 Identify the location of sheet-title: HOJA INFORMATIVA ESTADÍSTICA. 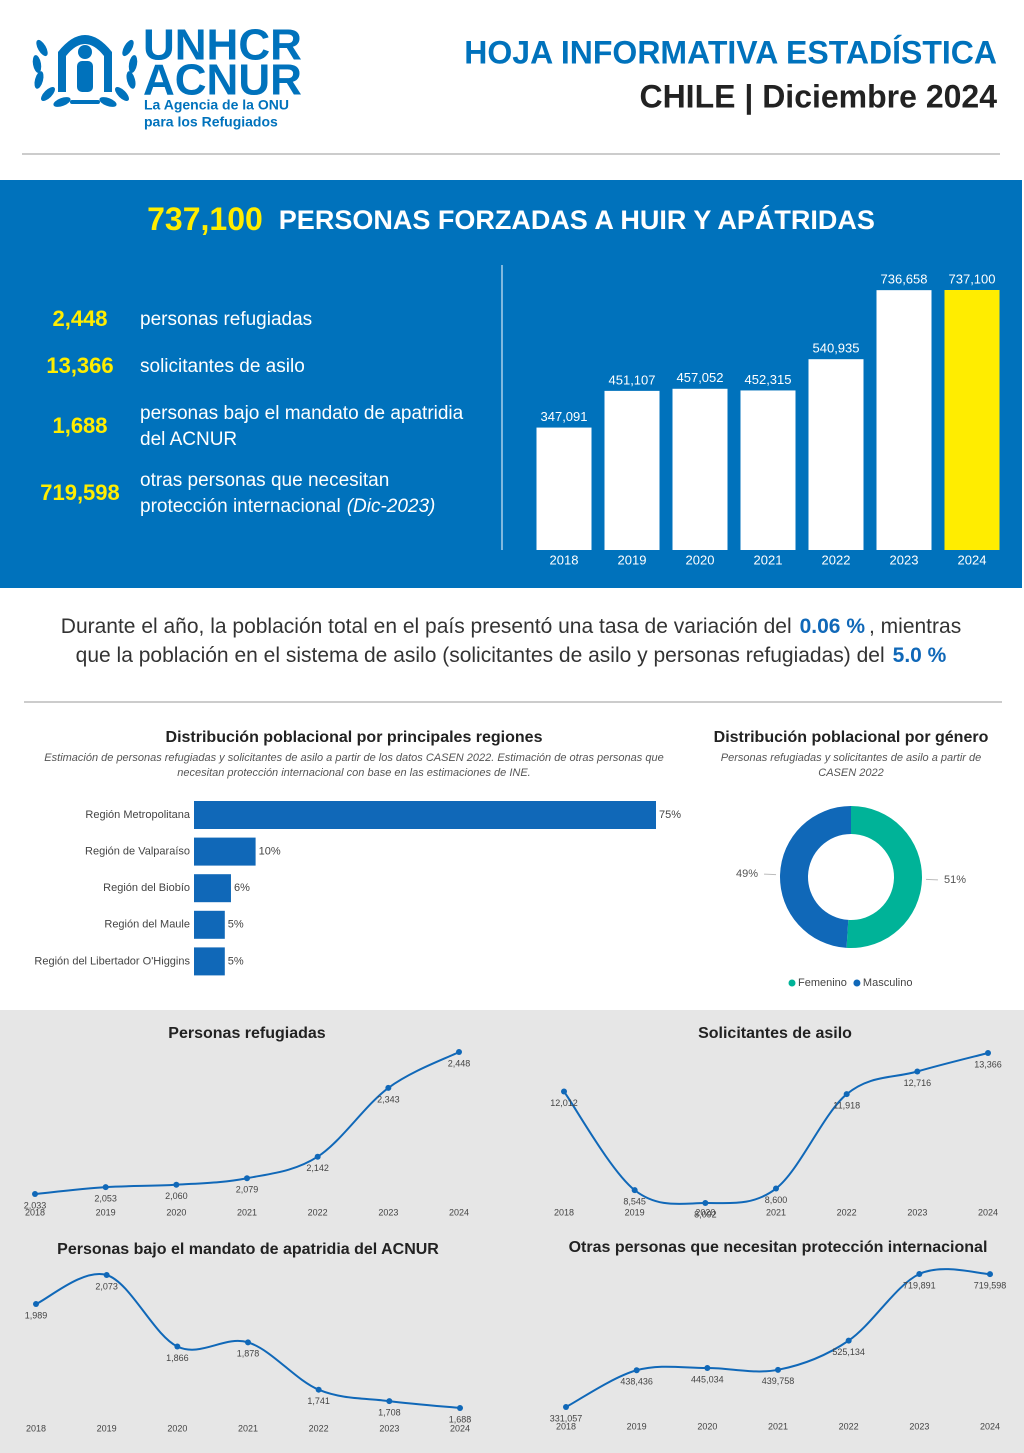
(730, 52).